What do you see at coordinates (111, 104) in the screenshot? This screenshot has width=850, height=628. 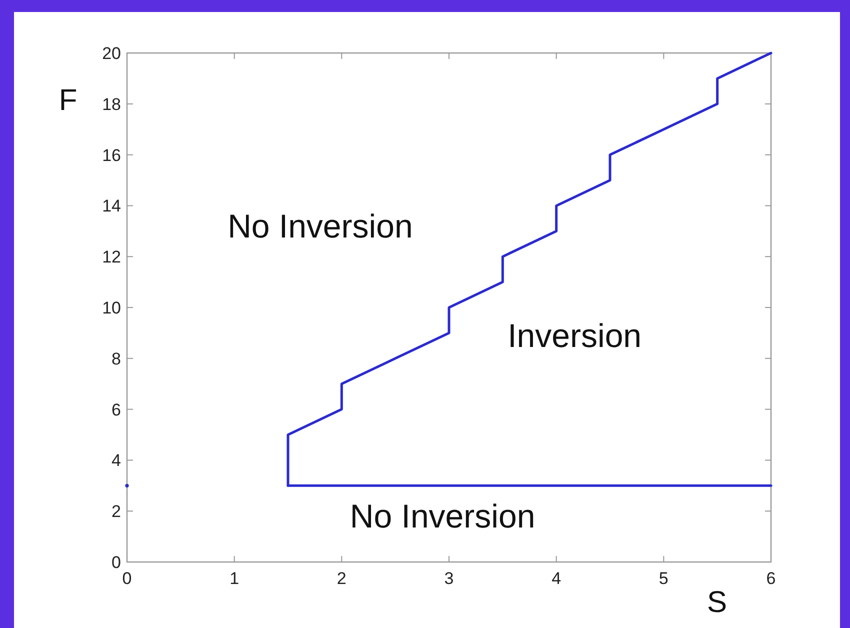 I see `y-tick-label: 18` at bounding box center [111, 104].